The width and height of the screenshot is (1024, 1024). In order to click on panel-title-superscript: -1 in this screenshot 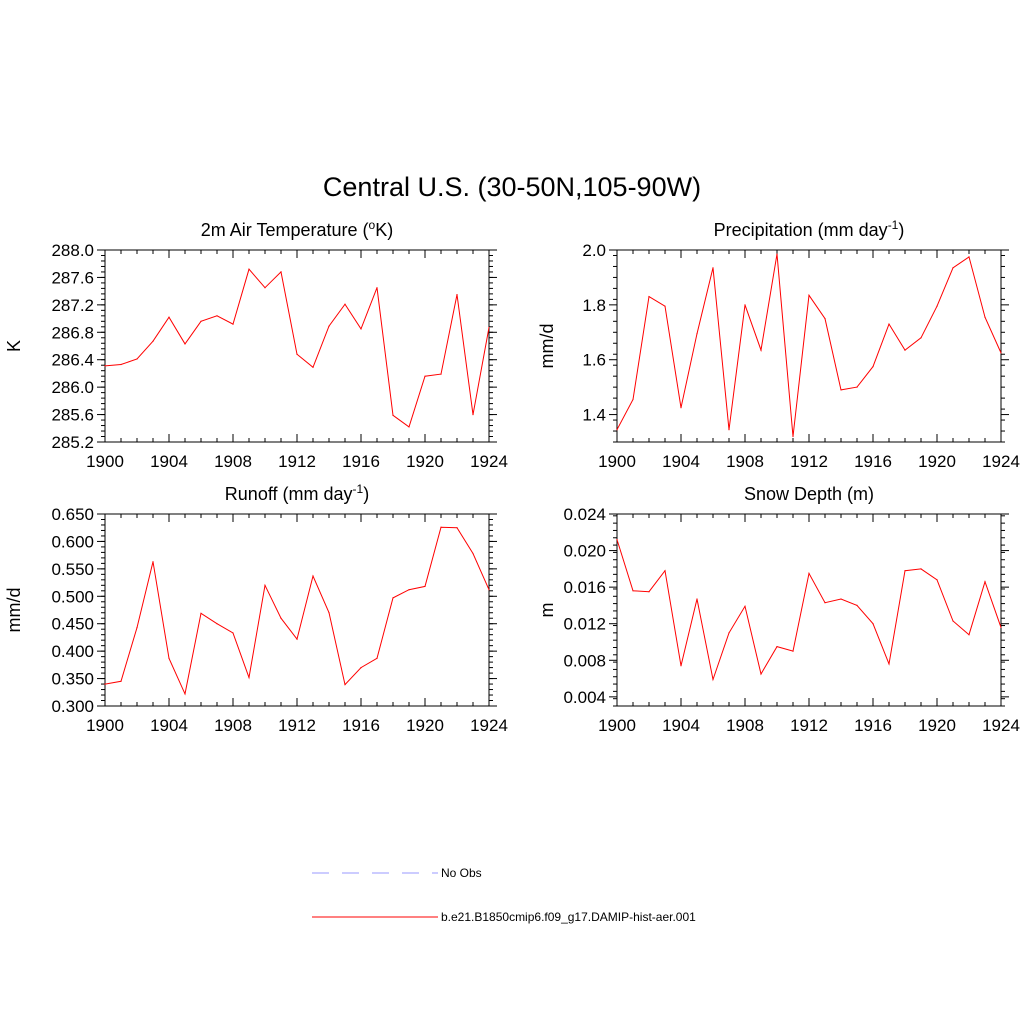, I will do `click(893, 225)`.